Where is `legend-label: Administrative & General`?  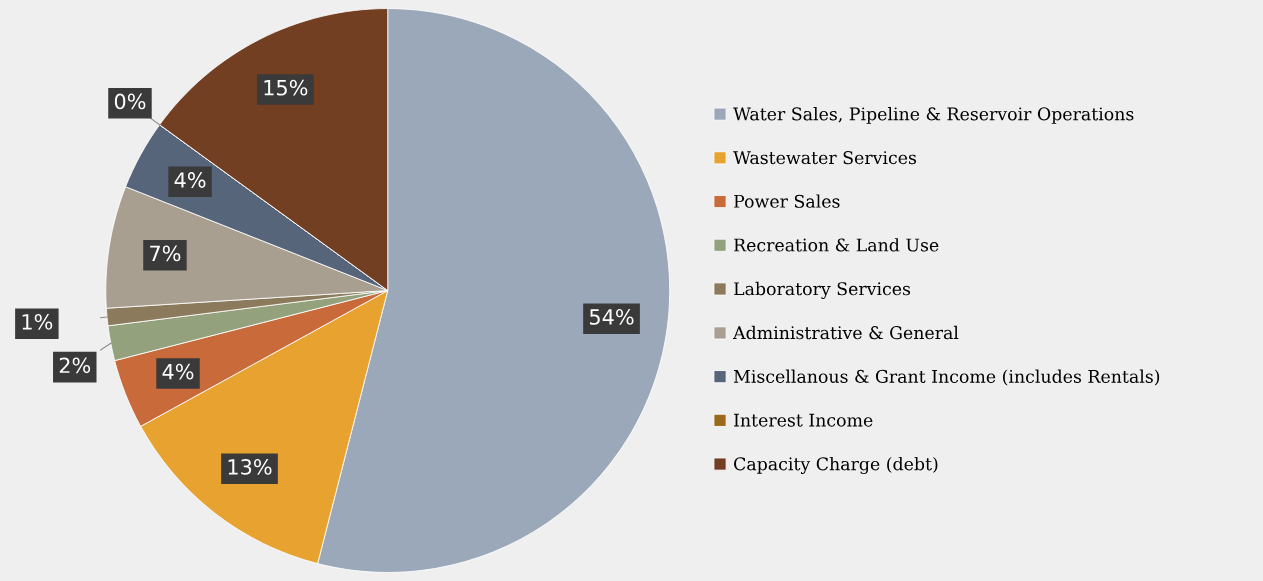 legend-label: Administrative & General is located at coordinates (845, 332).